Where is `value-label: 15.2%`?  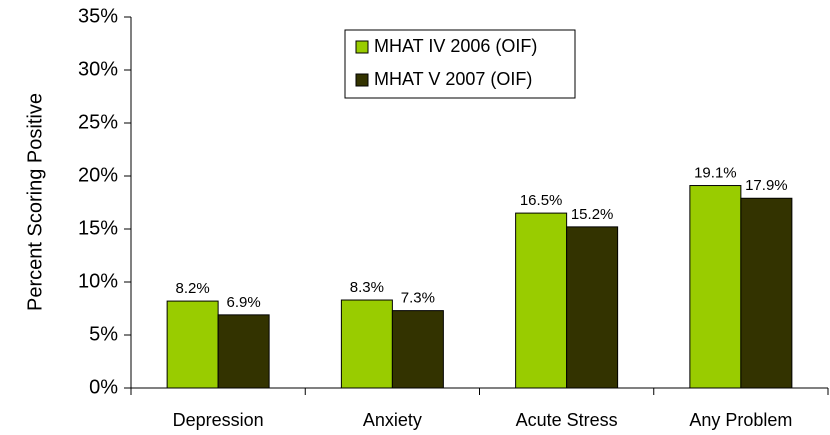 value-label: 15.2% is located at coordinates (592, 214).